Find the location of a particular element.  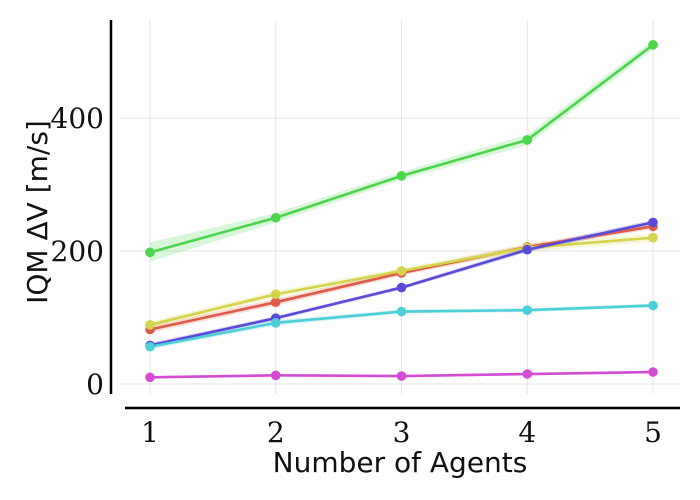

x-tick-labels: 1 2 3 4 5 is located at coordinates (401, 432).